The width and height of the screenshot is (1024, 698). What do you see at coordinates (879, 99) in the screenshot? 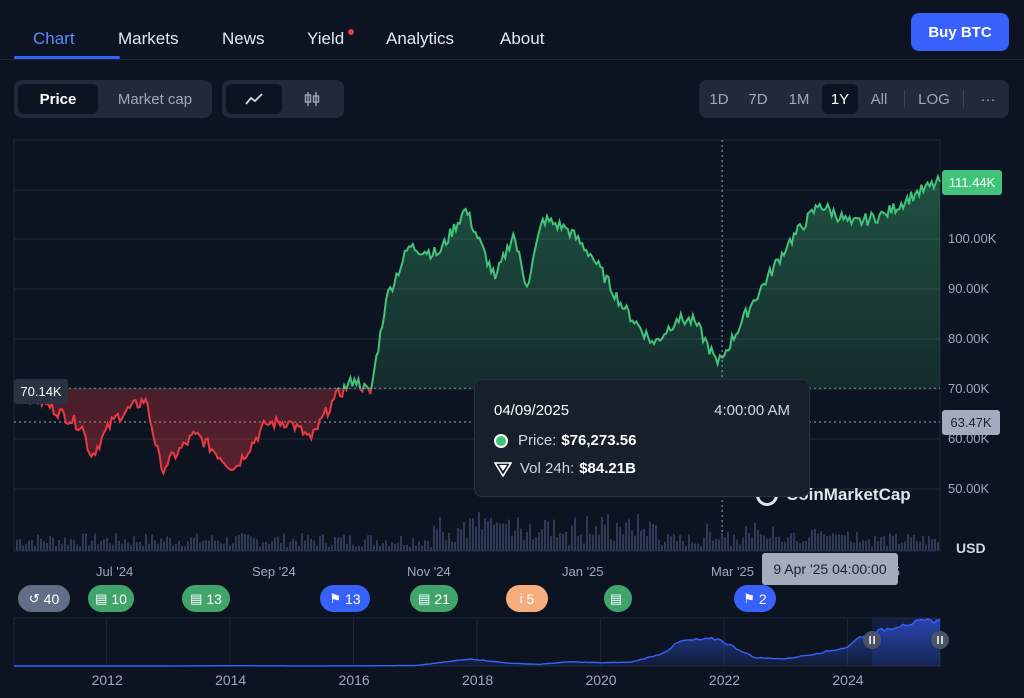
I see `range-all-button: All` at bounding box center [879, 99].